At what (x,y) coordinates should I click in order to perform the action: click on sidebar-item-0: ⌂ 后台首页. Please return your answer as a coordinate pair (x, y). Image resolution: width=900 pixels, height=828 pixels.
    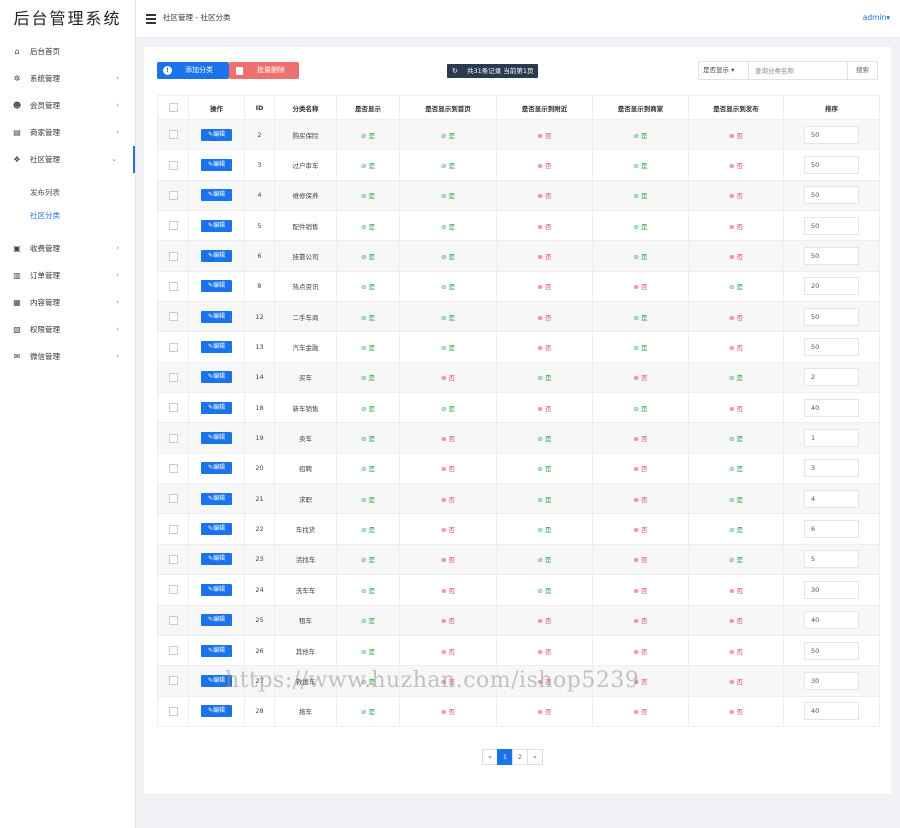
    Looking at the image, I should click on (67, 51).